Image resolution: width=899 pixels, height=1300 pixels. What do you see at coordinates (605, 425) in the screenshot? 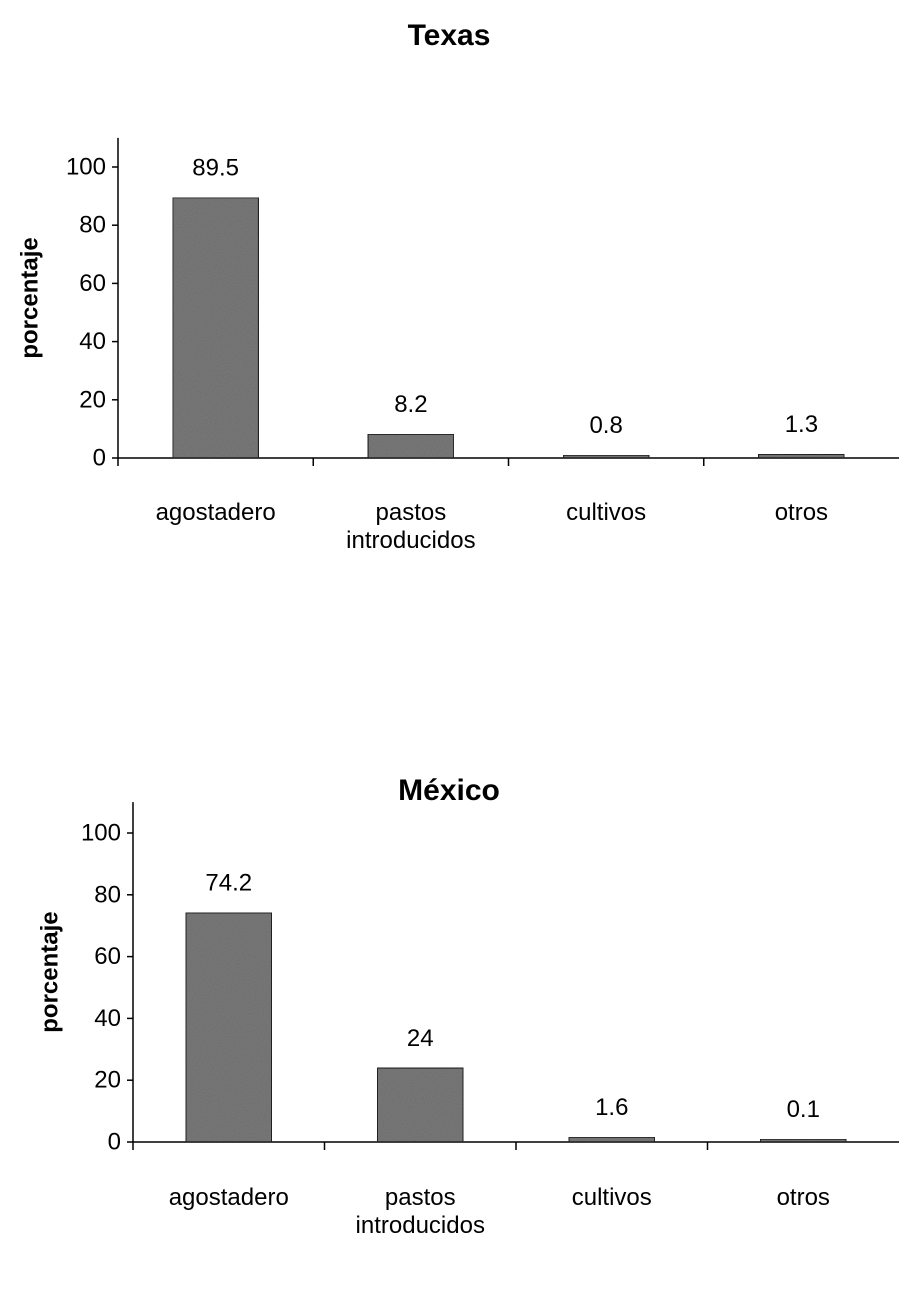
I see `data-label: 0.8` at bounding box center [605, 425].